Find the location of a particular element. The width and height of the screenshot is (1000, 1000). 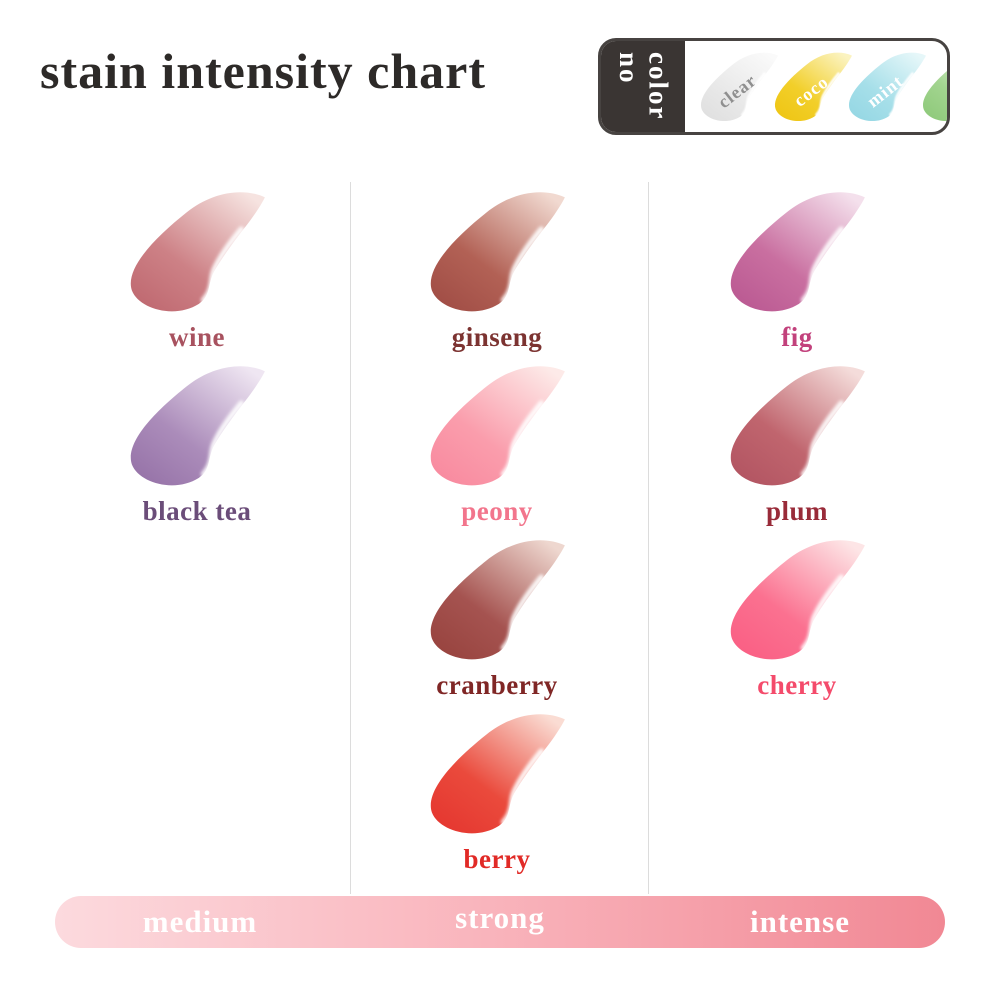

no-color-label: no color is located at coordinates (643, 86).